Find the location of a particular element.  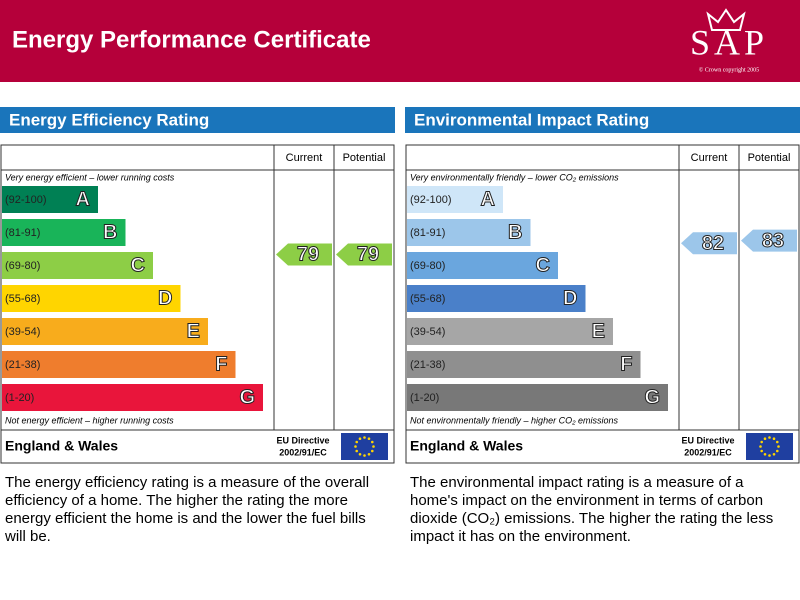

panel-title: Energy Efficiency Rating is located at coordinates (109, 119).